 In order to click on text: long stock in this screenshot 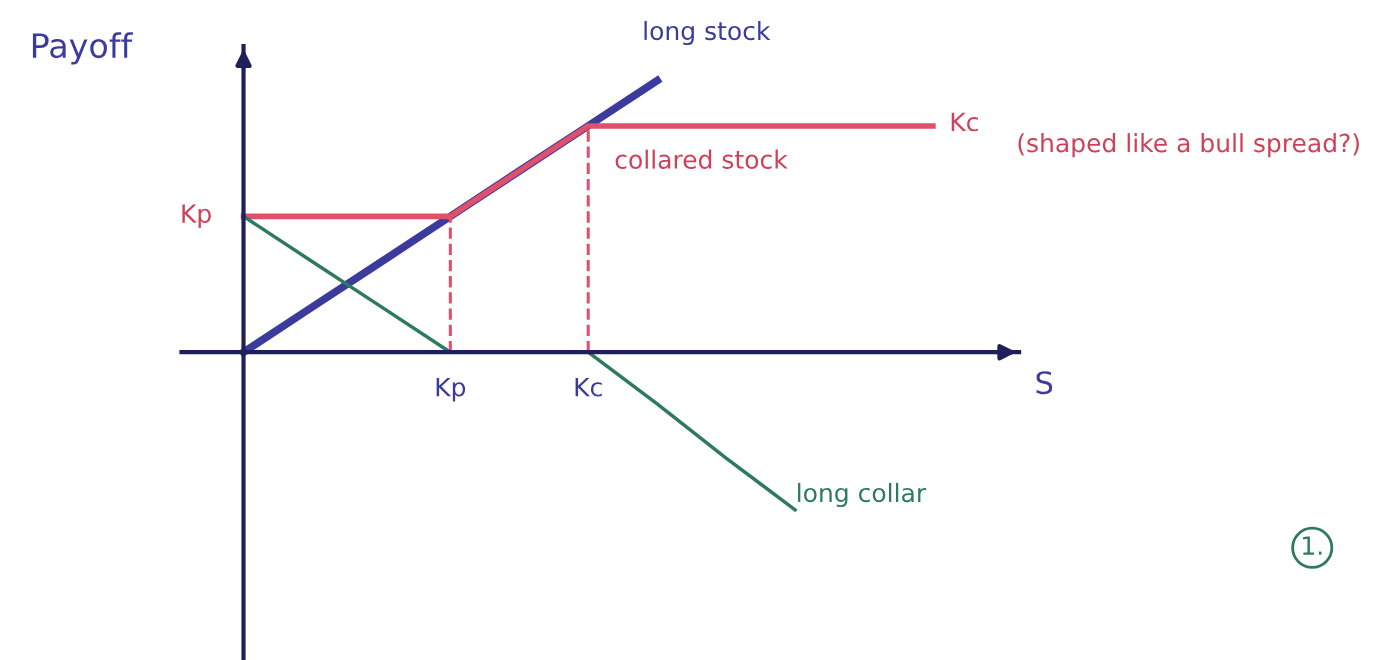, I will do `click(707, 33)`.